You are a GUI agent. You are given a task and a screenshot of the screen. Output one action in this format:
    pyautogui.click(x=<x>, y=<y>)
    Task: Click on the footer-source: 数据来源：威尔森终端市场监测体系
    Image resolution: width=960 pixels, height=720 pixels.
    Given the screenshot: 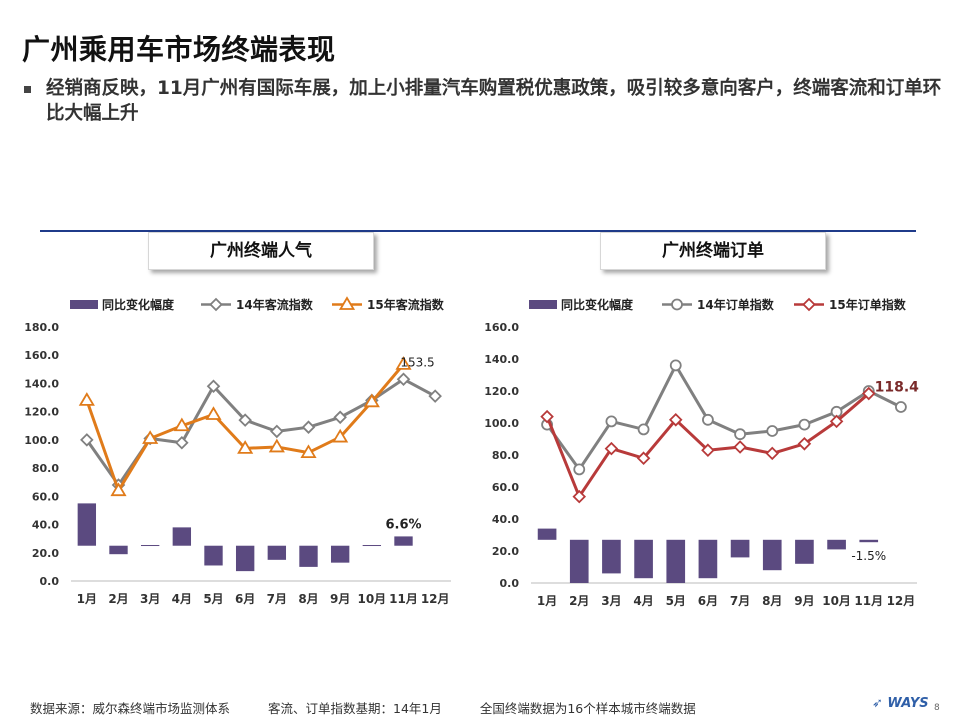 What is the action you would take?
    pyautogui.click(x=130, y=708)
    